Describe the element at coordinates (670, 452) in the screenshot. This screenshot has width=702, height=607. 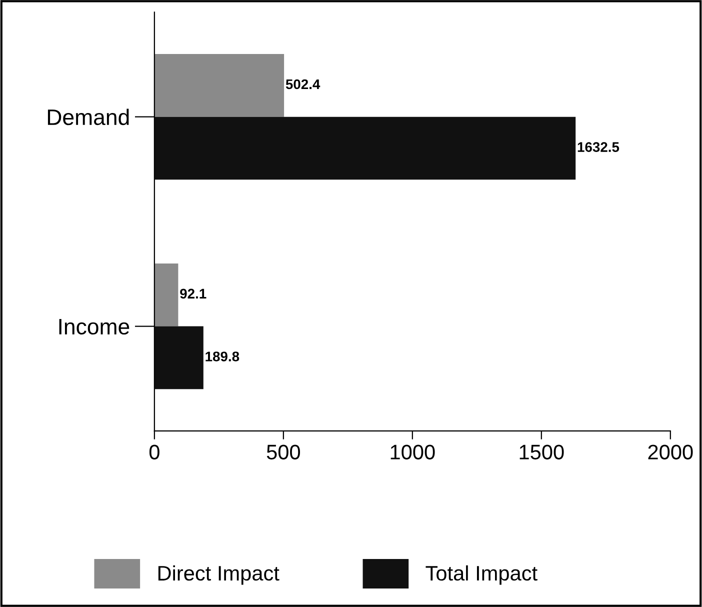
I see `x-tick-label: 2000` at that location.